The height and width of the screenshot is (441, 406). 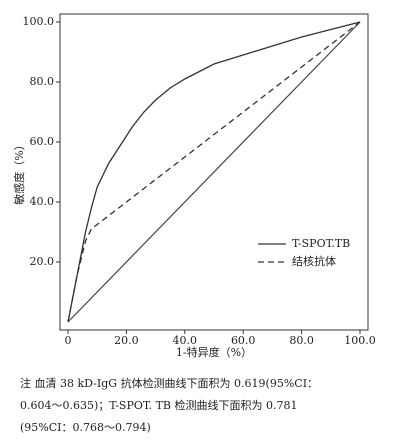 I want to click on legend-label: 结核抗体, so click(x=314, y=261).